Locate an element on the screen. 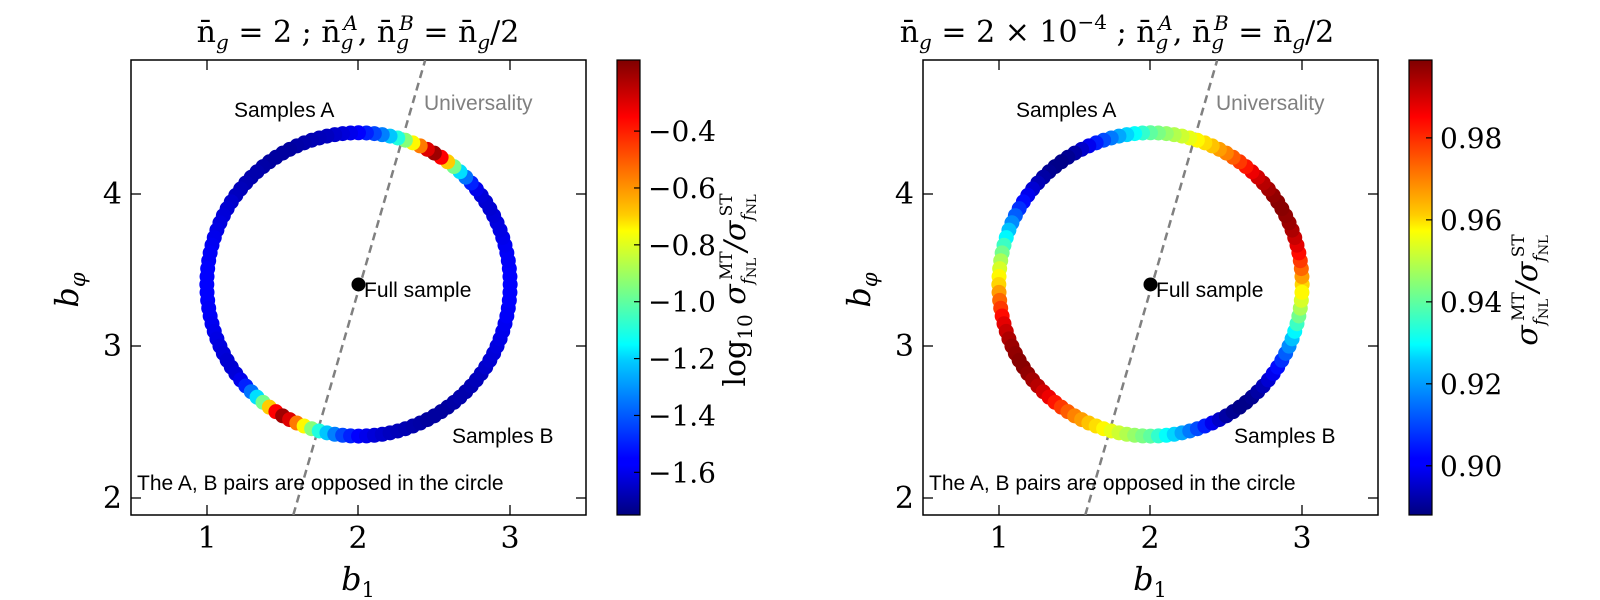 The image size is (1600, 600). panel-2-y-axis-label: bφ is located at coordinates (861, 289).